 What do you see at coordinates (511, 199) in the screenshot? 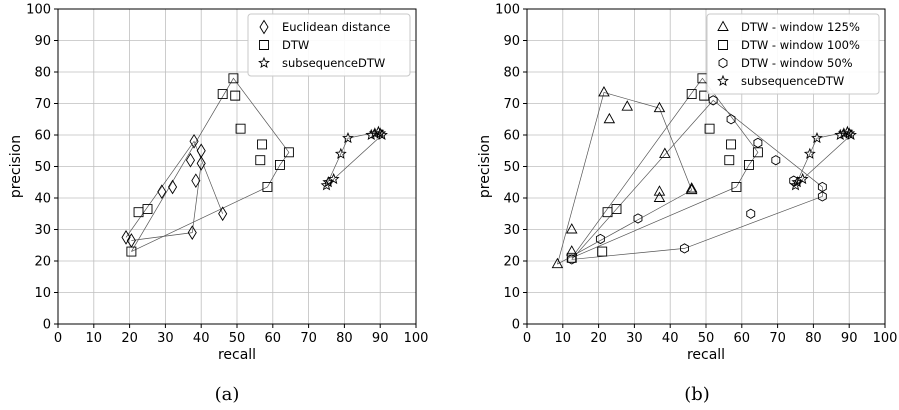
I see `y-tick-label: 40` at bounding box center [511, 199].